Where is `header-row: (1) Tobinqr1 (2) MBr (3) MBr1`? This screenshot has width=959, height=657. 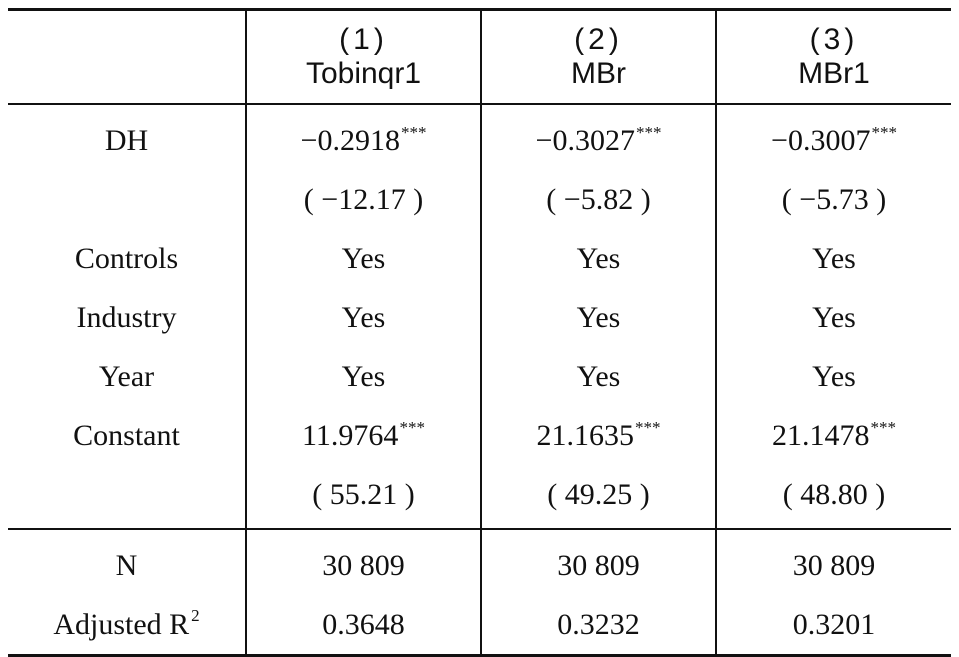 header-row: (1) Tobinqr1 (2) MBr (3) MBr1 is located at coordinates (479, 57).